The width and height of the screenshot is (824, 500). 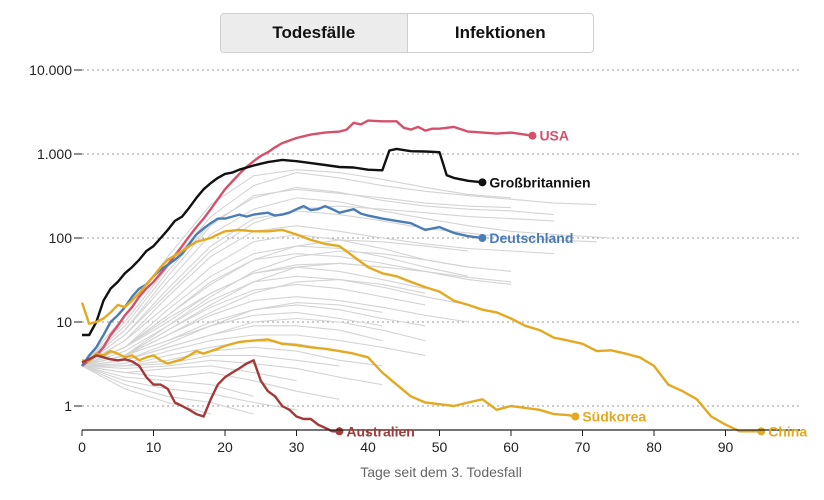 What do you see at coordinates (511, 447) in the screenshot?
I see `x-tick-label-6: 60` at bounding box center [511, 447].